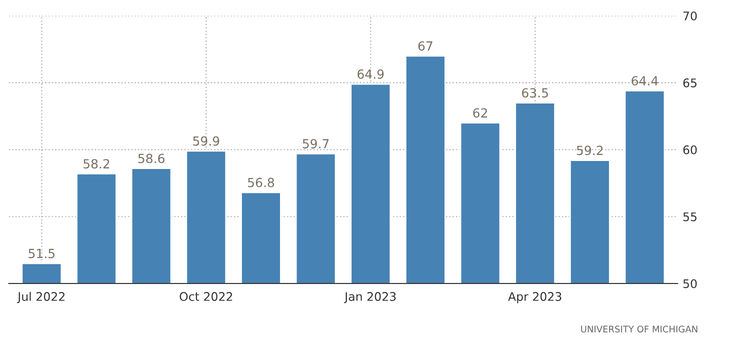 The height and width of the screenshot is (350, 731). What do you see at coordinates (689, 83) in the screenshot?
I see `y-tick-label: 65` at bounding box center [689, 83].